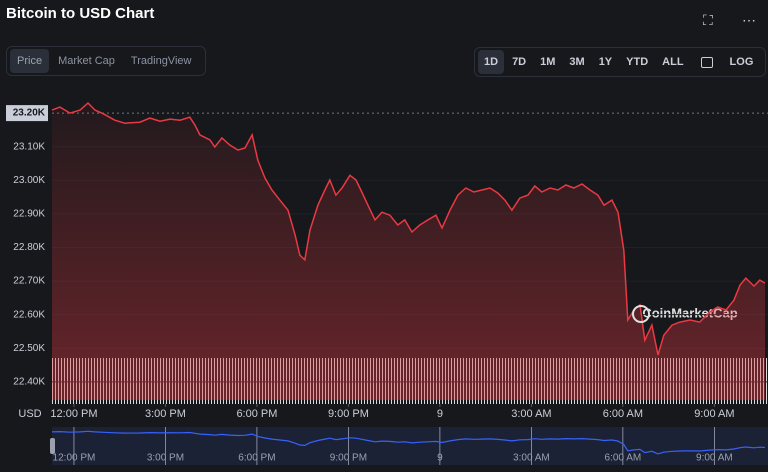 The image size is (768, 472). Describe the element at coordinates (29, 180) in the screenshot. I see `y-tick-label: 23.00K` at that location.